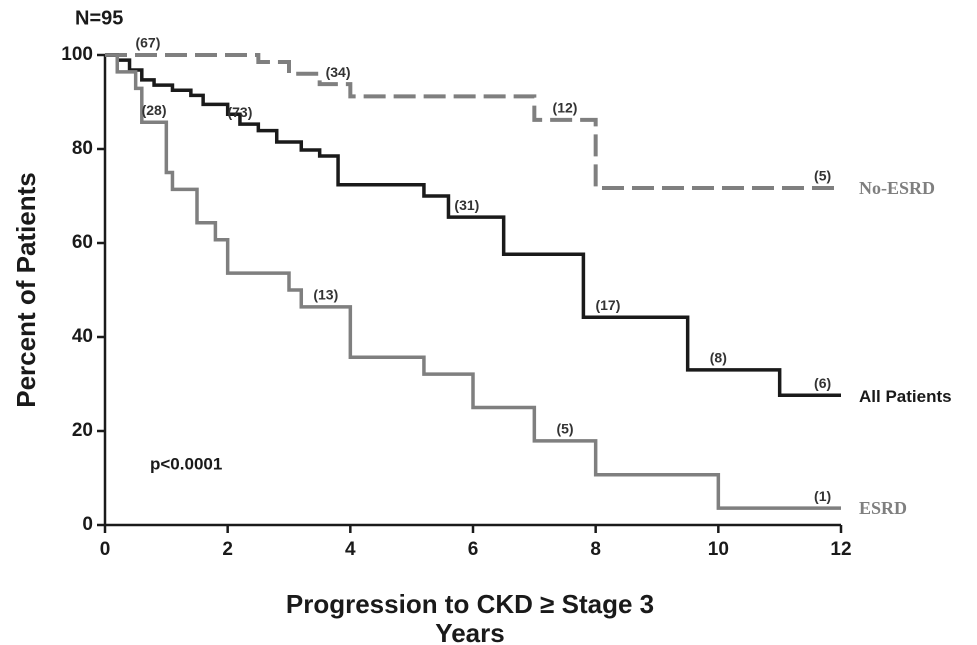  Describe the element at coordinates (105, 549) in the screenshot. I see `x-tick-label: 0` at that location.